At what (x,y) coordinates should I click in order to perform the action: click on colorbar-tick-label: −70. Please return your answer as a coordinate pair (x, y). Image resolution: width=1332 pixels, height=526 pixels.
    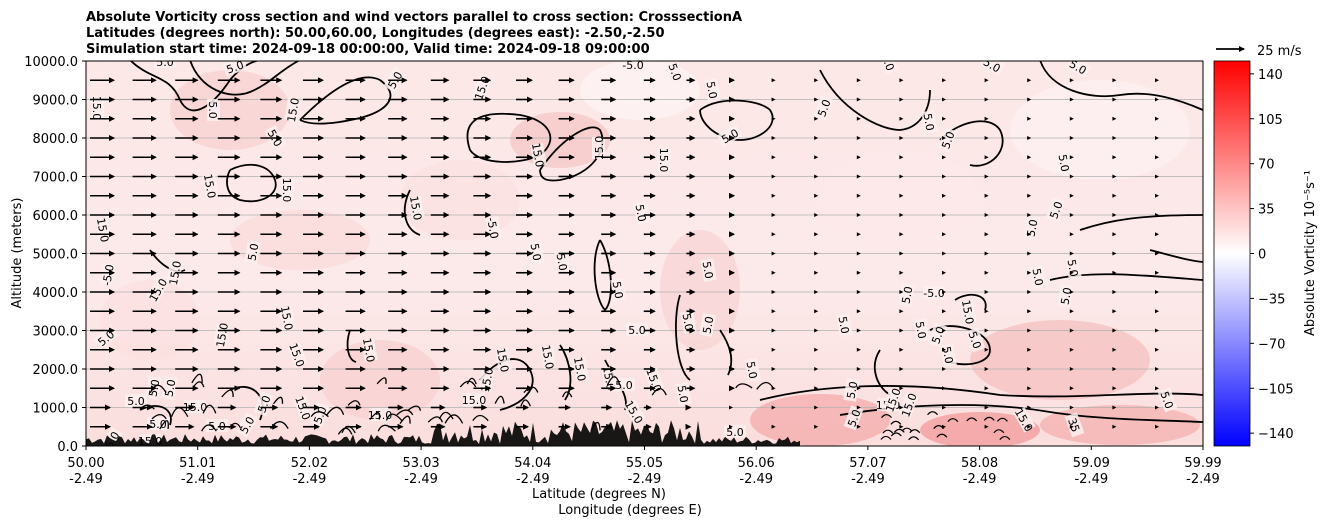
    Looking at the image, I should click on (1271, 344).